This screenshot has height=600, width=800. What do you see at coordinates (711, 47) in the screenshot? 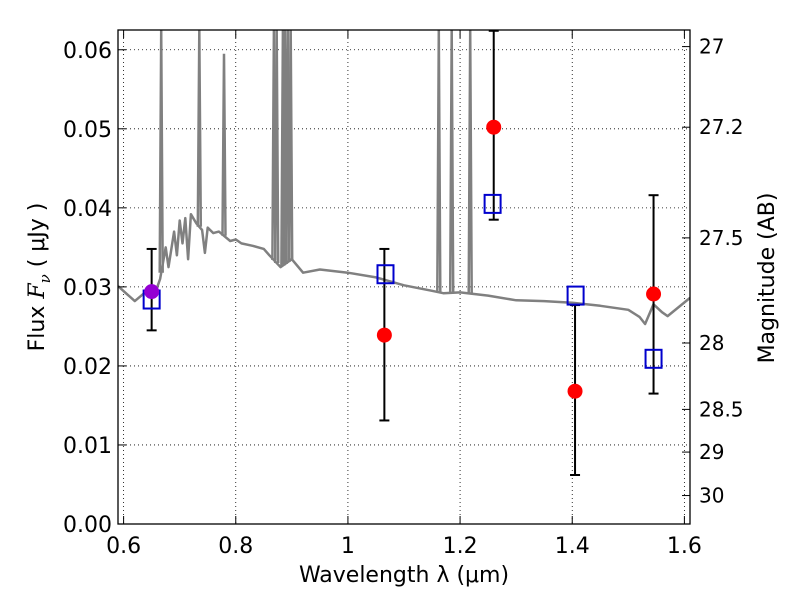
I see `right-tick-label: 27` at bounding box center [711, 47].